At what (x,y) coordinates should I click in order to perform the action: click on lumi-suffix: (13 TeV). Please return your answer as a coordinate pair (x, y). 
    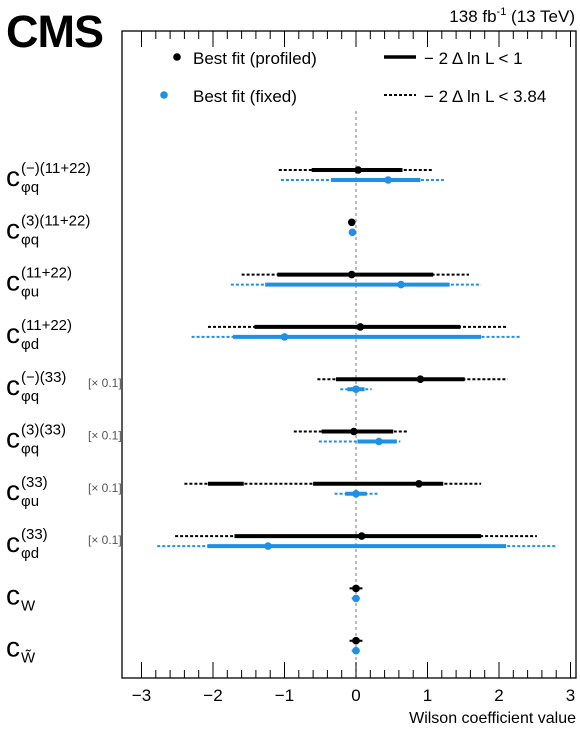
    Looking at the image, I should click on (540, 16).